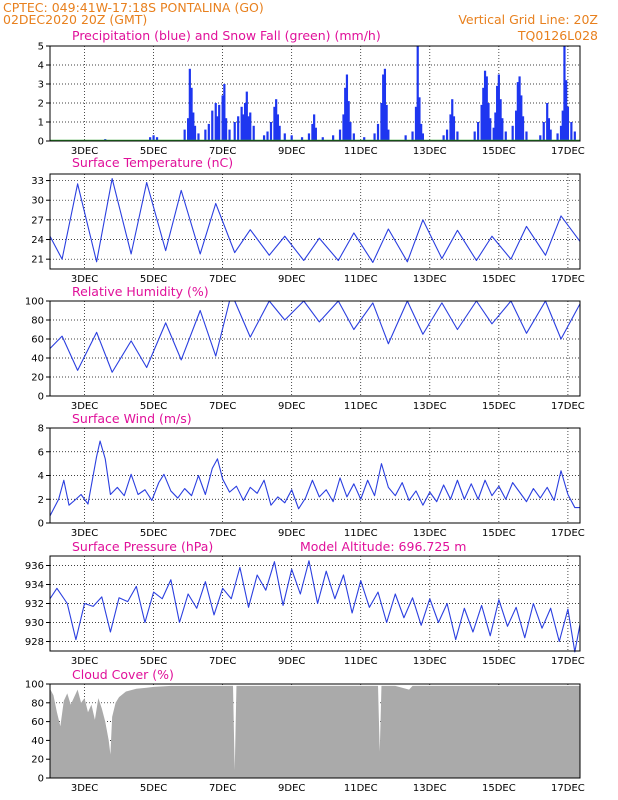 The image size is (618, 800). I want to click on temperature-ytick-33: 33, so click(37, 181).